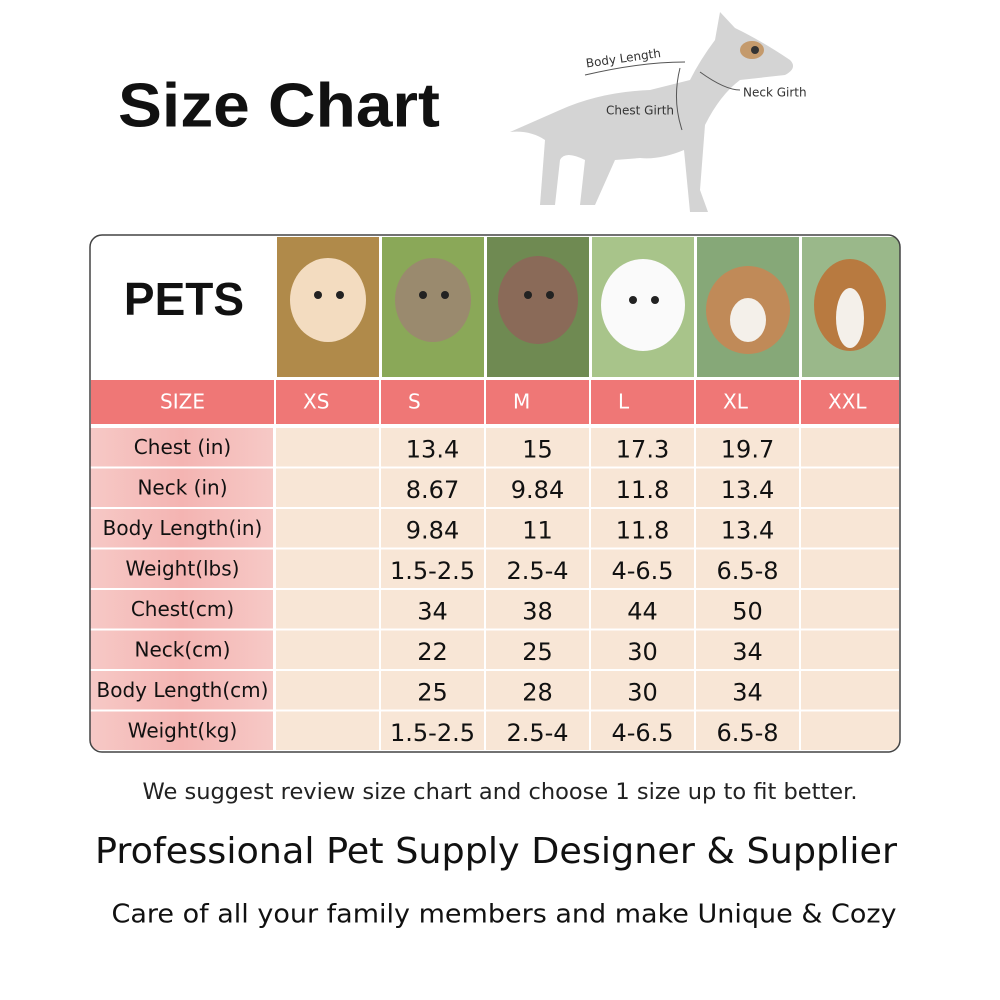 This screenshot has height=1000, width=1000. Describe the element at coordinates (624, 402) in the screenshot. I see `size-header: L` at that location.